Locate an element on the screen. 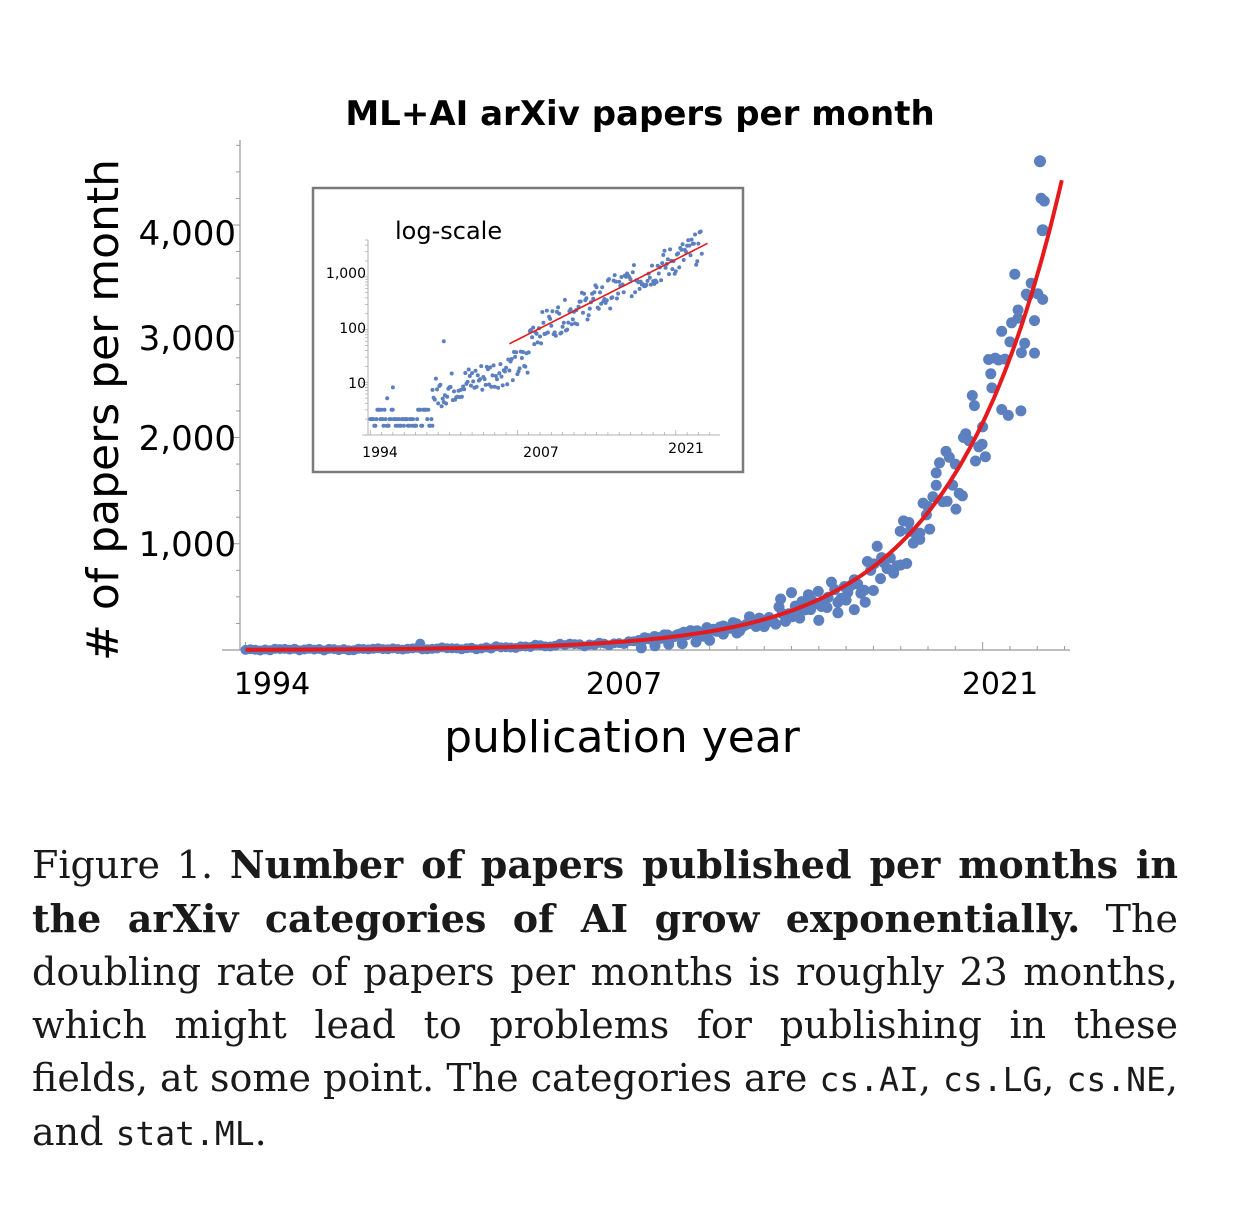 Image resolution: width=1238 pixels, height=1229 pixels. caption-label: Figure 1. is located at coordinates (123, 865).